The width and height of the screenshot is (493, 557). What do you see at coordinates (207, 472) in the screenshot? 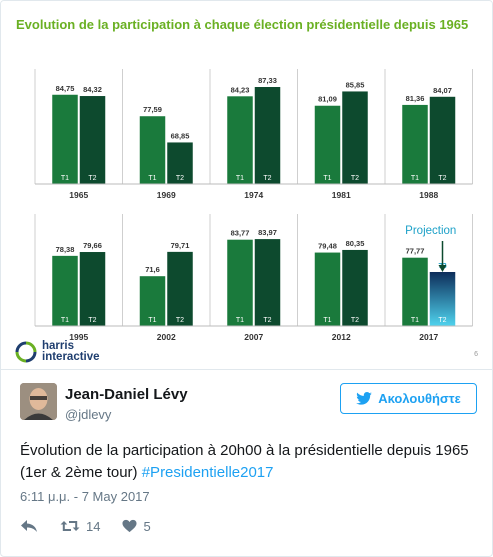
I see `hashtag-link: #Presidentielle2017` at bounding box center [207, 472].